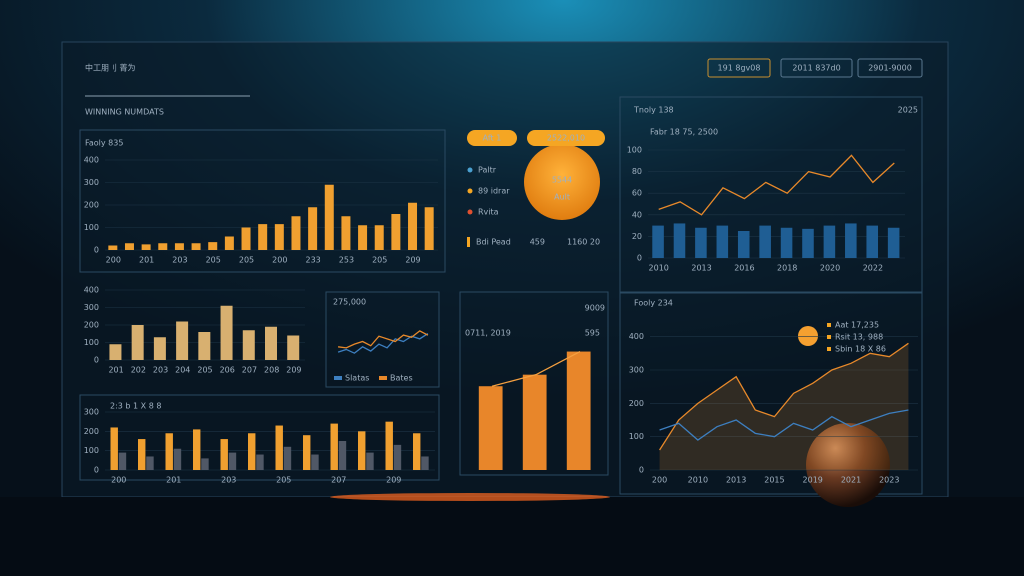 The image size is (1024, 576). I want to click on y-tick-label: 0, so click(96, 470).